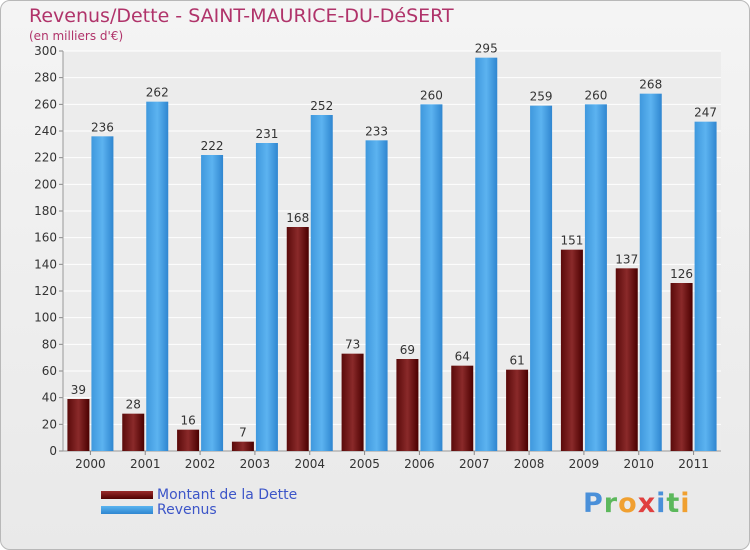 Image resolution: width=750 pixels, height=550 pixels. What do you see at coordinates (45, 211) in the screenshot?
I see `y-tick-label: 180` at bounding box center [45, 211].